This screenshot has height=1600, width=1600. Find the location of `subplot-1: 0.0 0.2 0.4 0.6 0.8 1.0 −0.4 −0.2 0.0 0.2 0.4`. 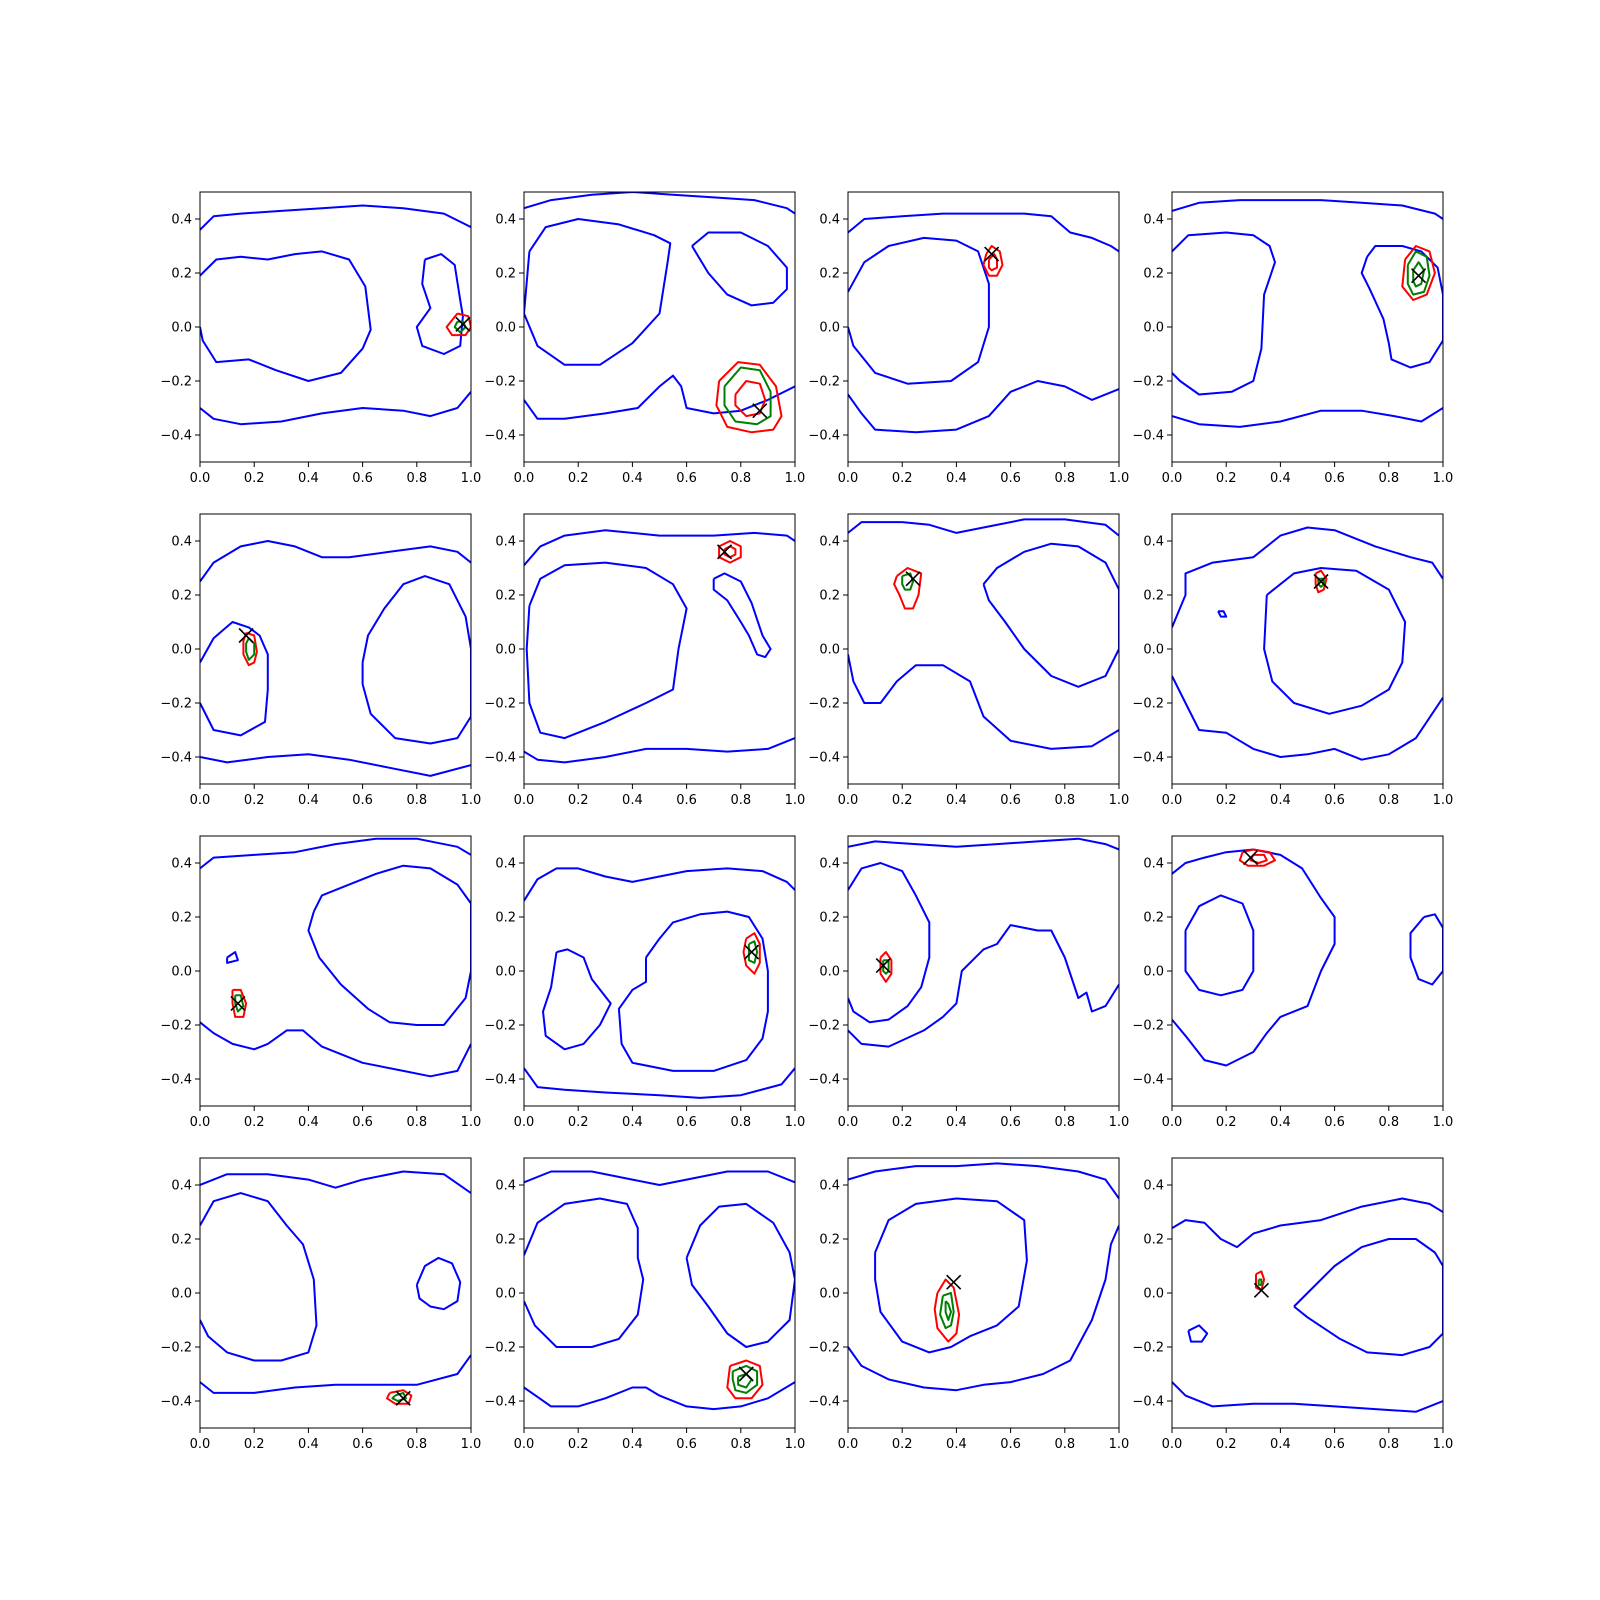

subplot-1: 0.0 0.2 0.4 0.6 0.8 1.0 −0.4 −0.2 0.0 0.2 0.4 is located at coordinates (320, 338).